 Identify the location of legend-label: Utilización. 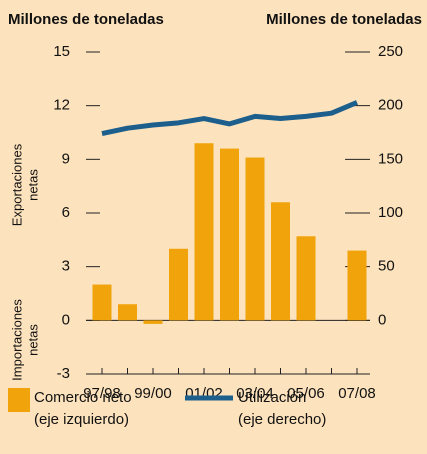
(272, 397).